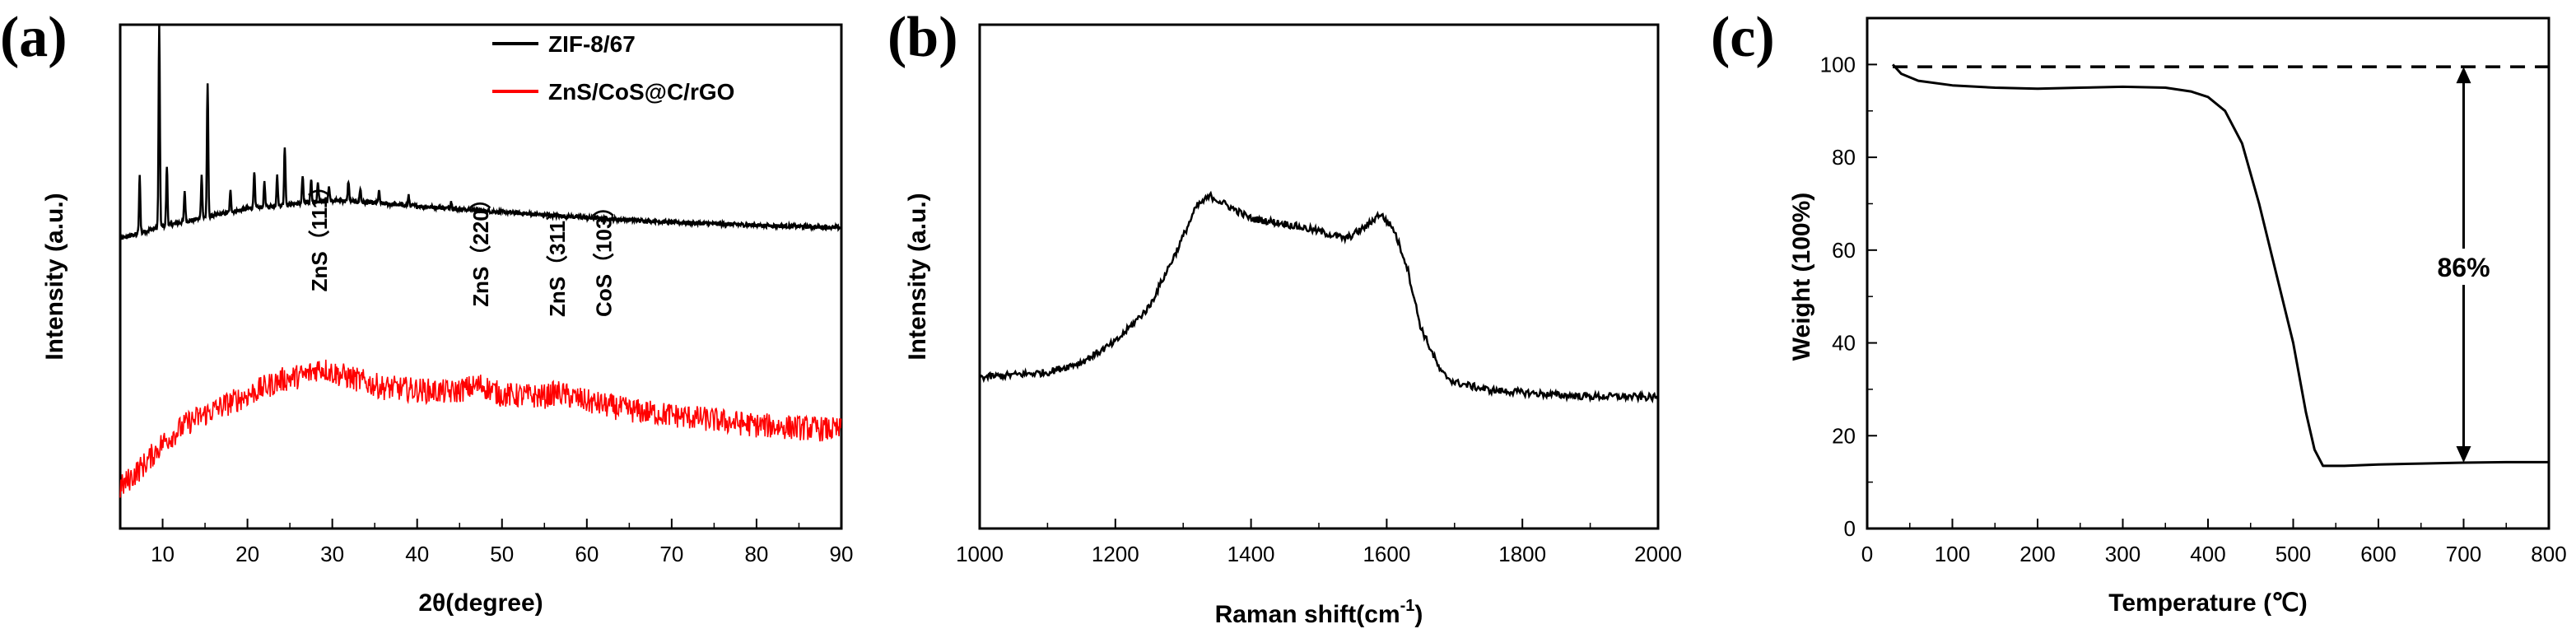 The image size is (2576, 638). What do you see at coordinates (1867, 554) in the screenshot?
I see `x-tick-label: 0` at bounding box center [1867, 554].